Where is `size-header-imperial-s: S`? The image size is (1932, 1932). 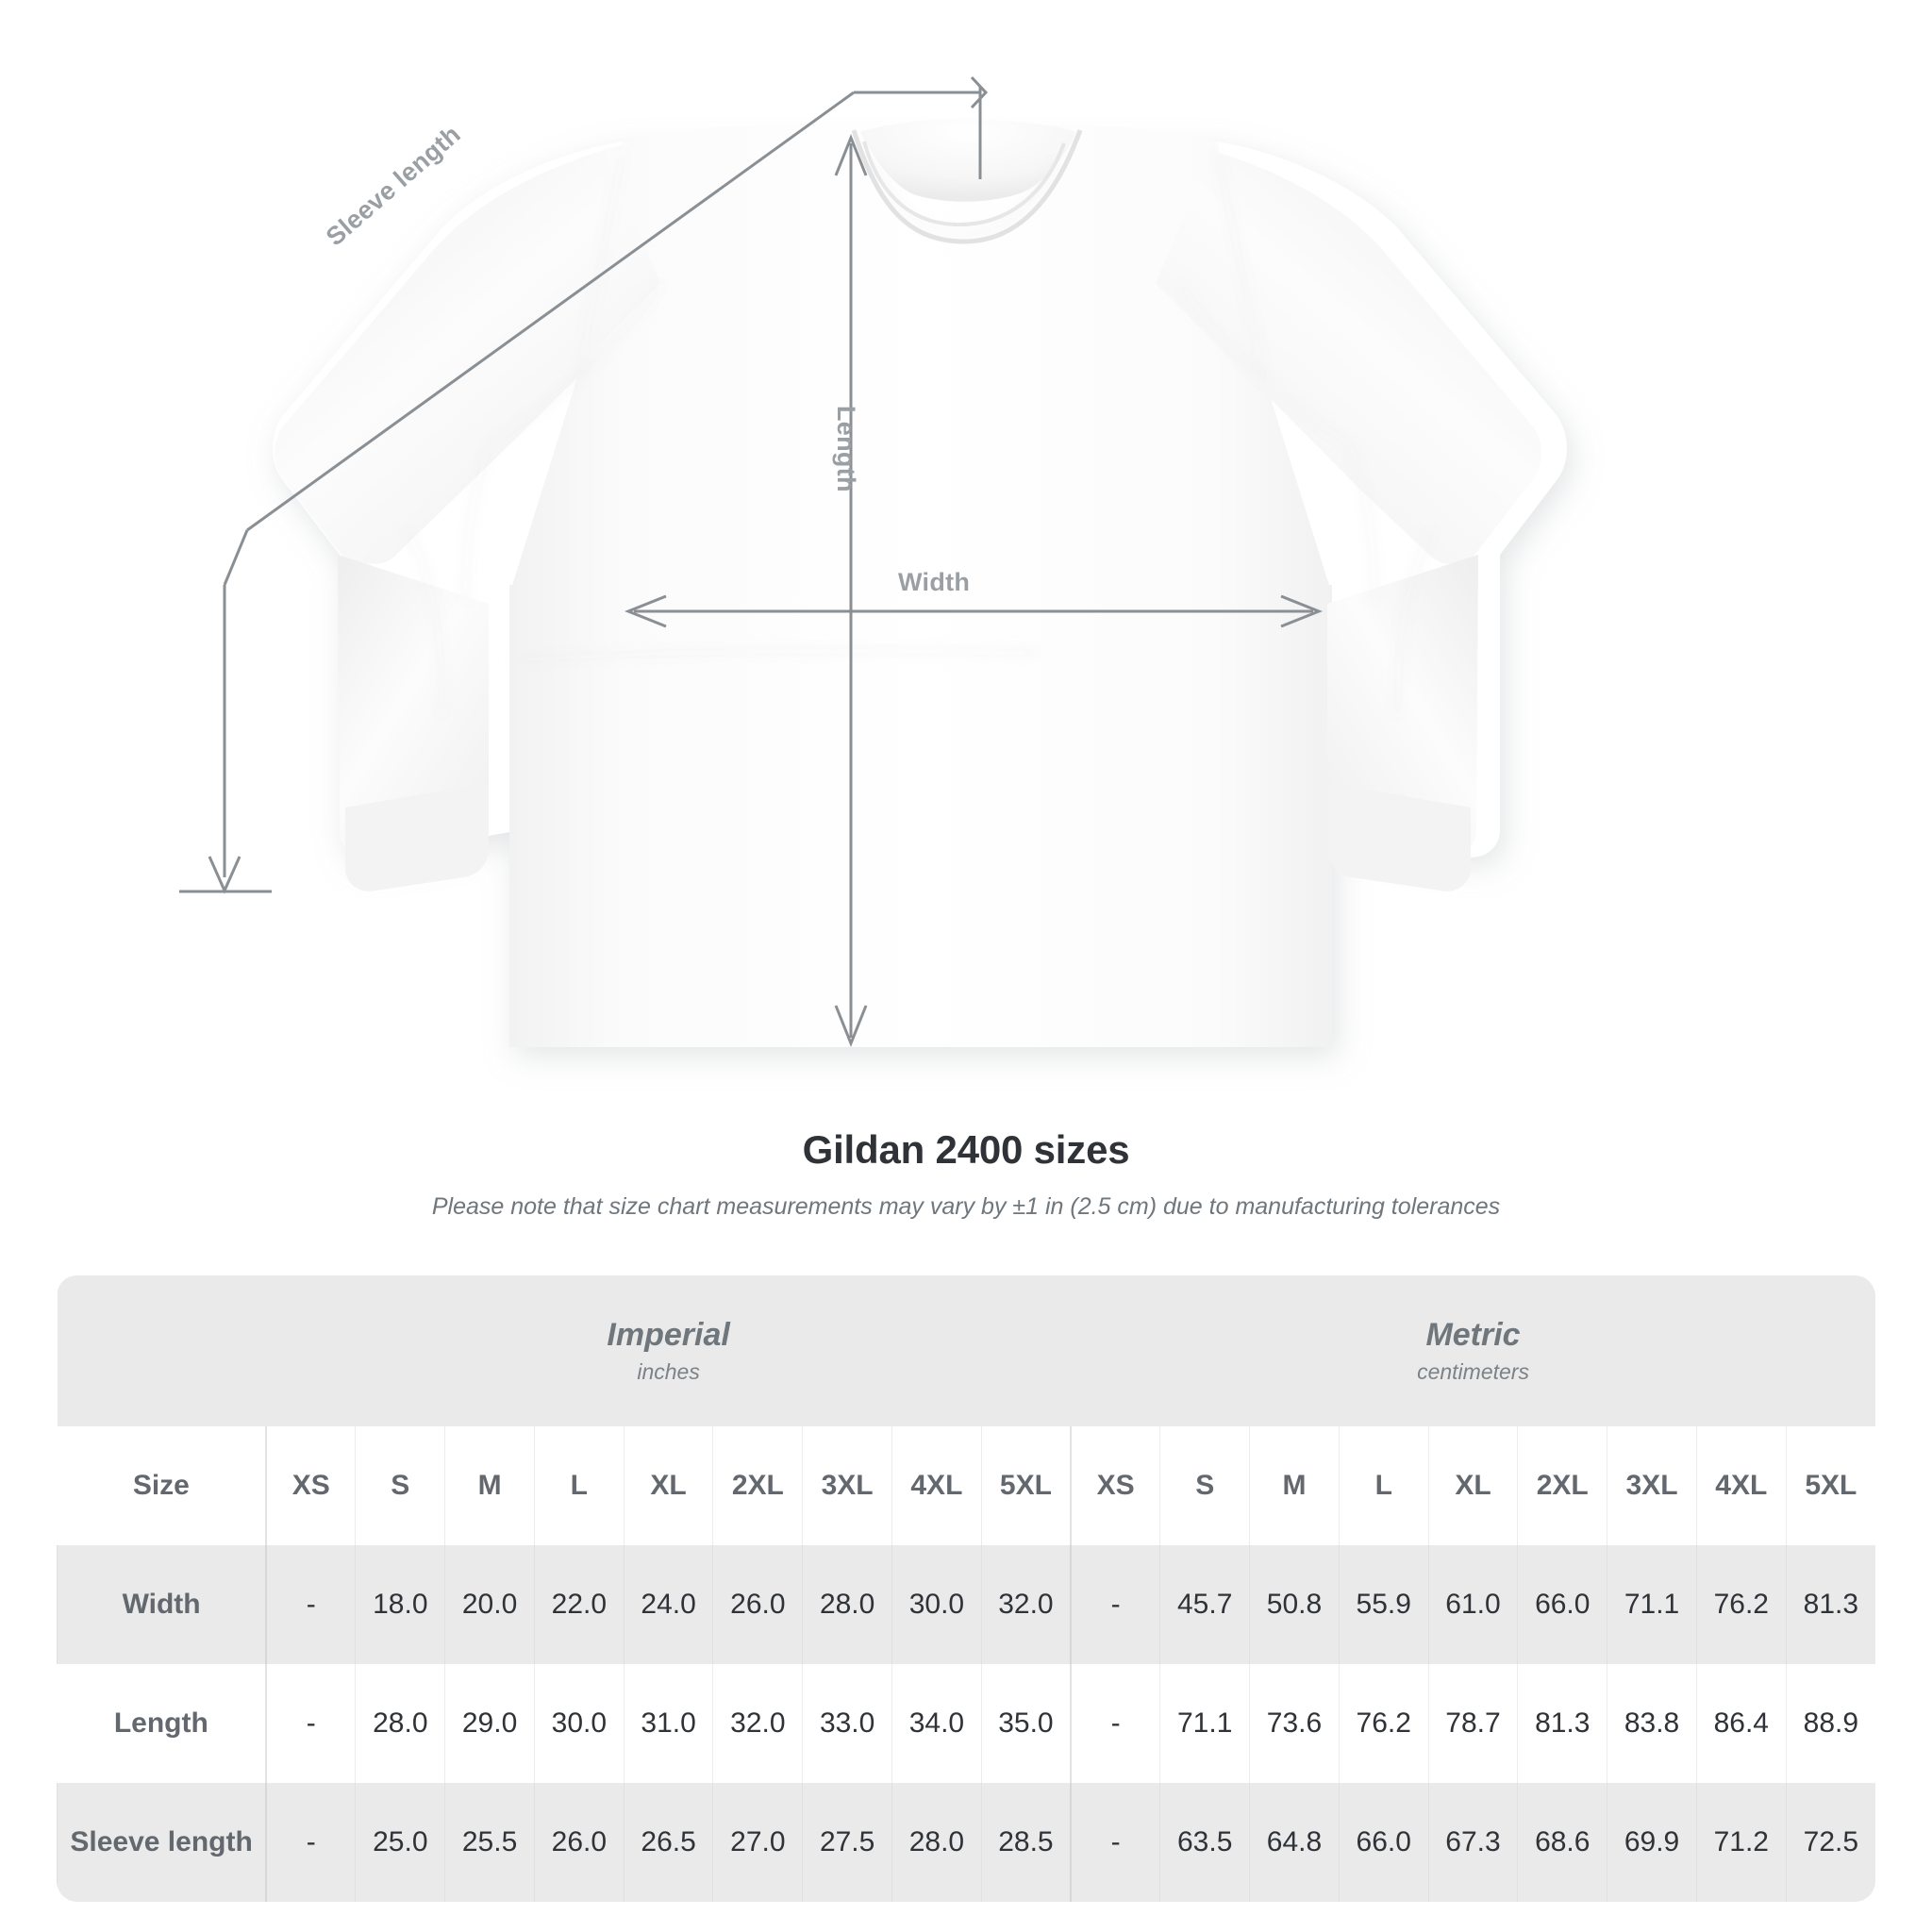
size-header-imperial-s: S is located at coordinates (400, 1486).